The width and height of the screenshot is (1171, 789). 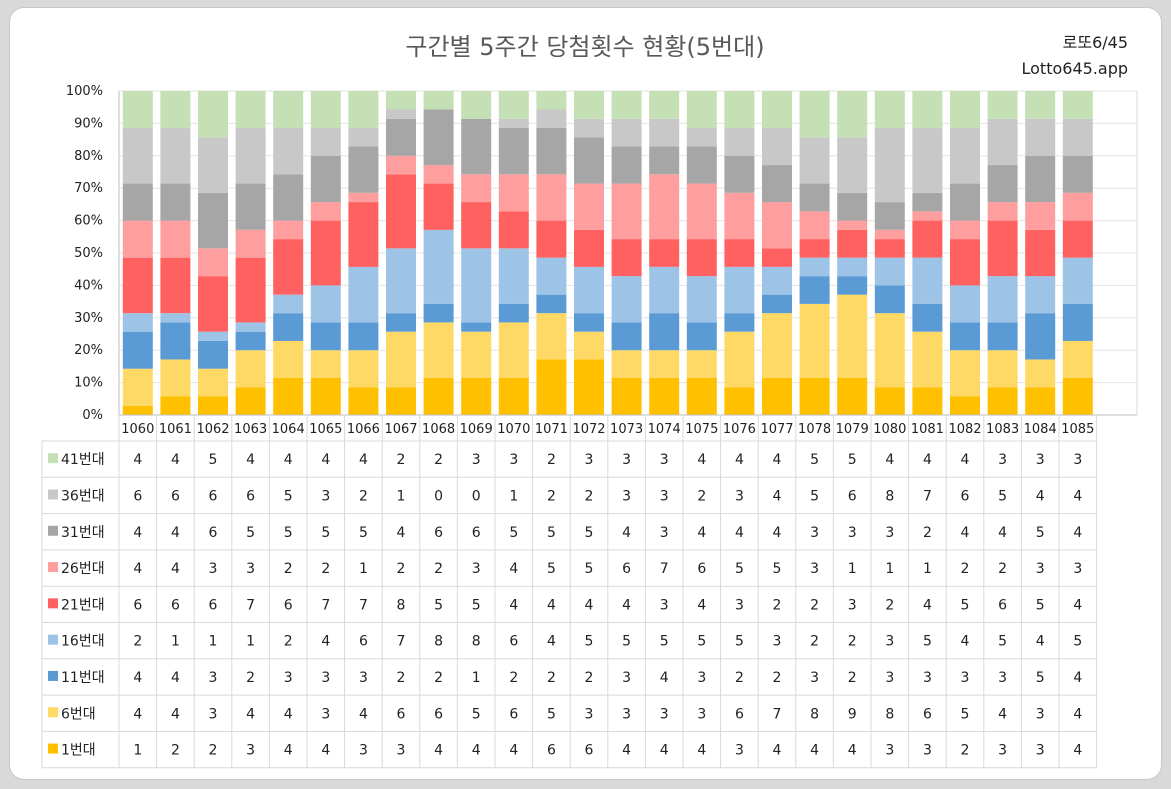 What do you see at coordinates (83, 460) in the screenshot?
I see `legend-label: 41번대` at bounding box center [83, 460].